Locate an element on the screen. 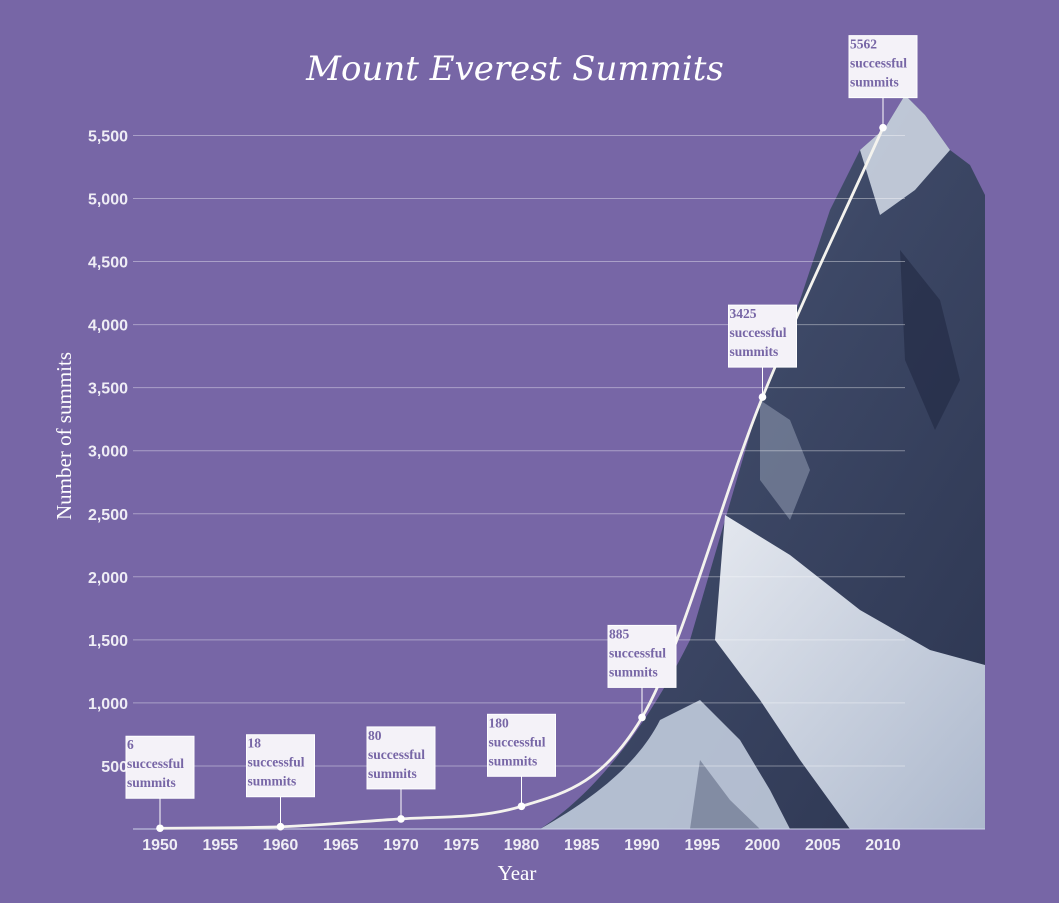 The image size is (1059, 903). x-tick-label: 2000 is located at coordinates (763, 845).